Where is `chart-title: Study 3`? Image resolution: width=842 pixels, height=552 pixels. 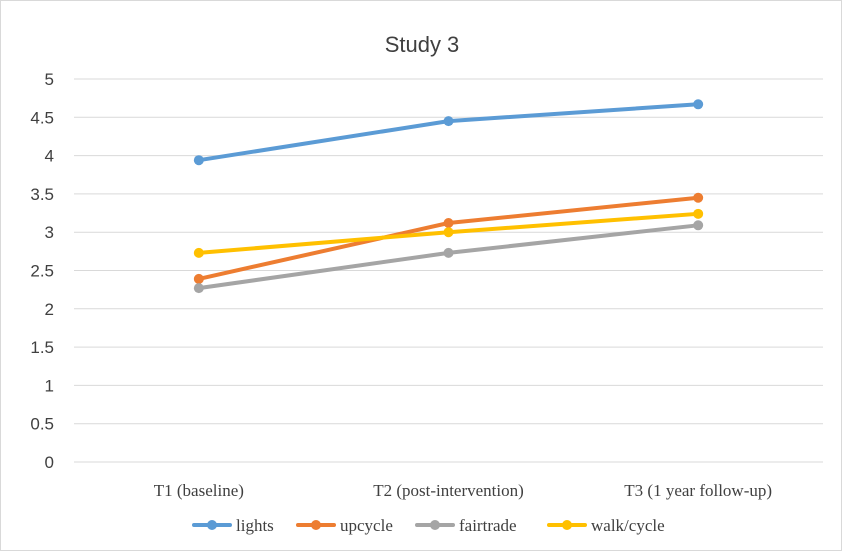 chart-title: Study 3 is located at coordinates (422, 44).